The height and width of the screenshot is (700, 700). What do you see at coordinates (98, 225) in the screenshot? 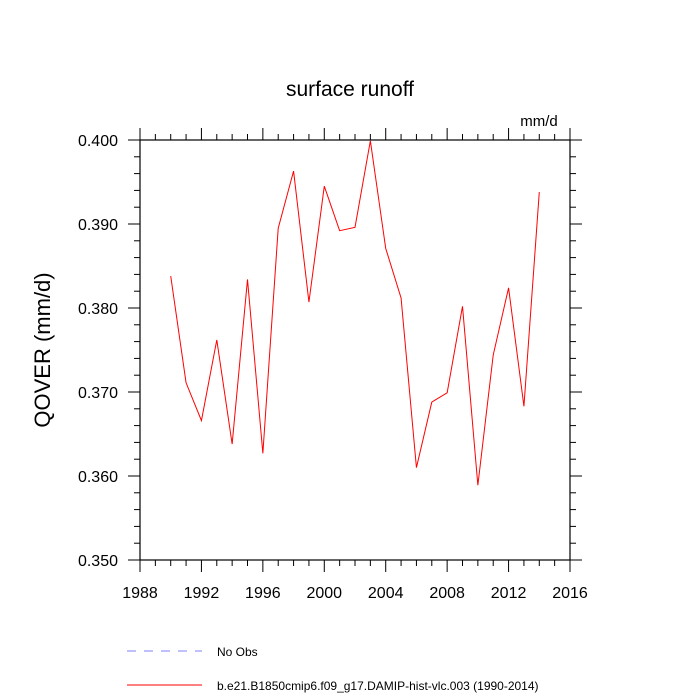
I see `y-tick-label: 0.390` at bounding box center [98, 225].